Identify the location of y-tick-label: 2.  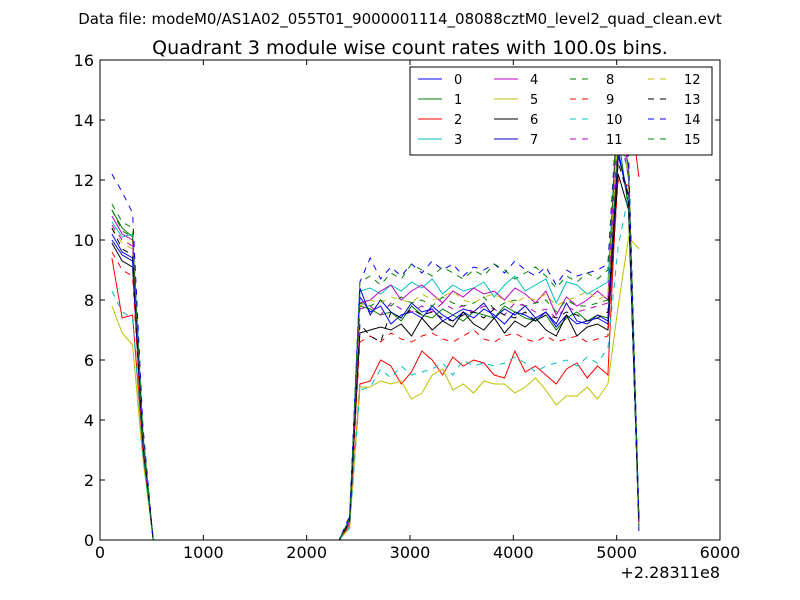
(89, 480).